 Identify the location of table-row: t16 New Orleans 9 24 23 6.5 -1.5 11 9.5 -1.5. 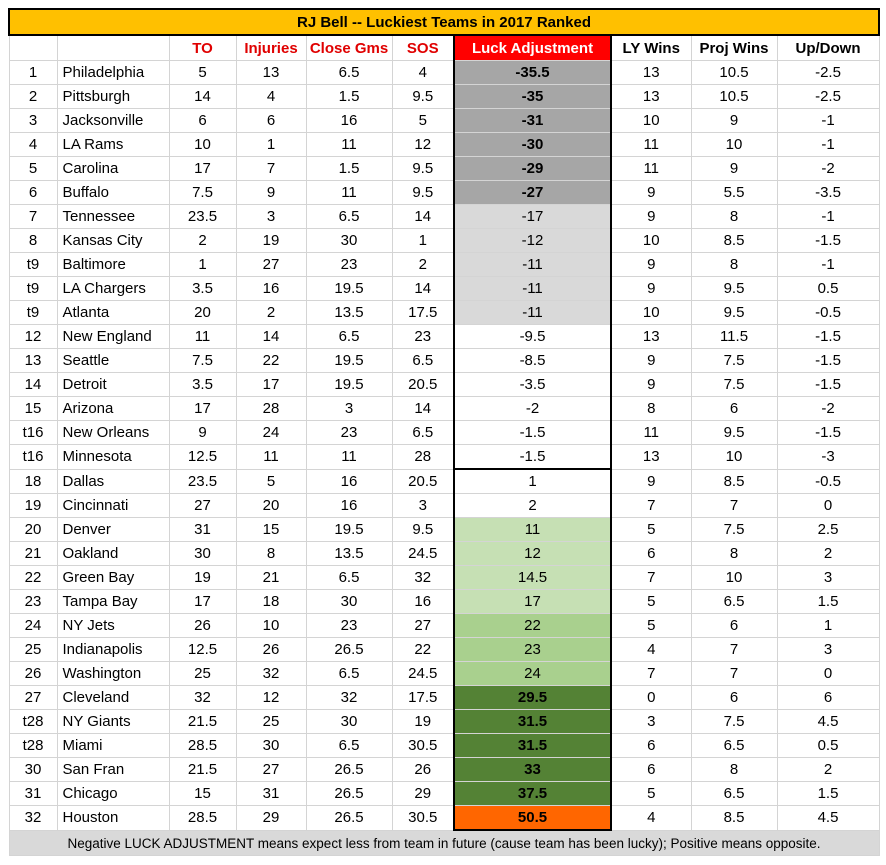
(444, 432).